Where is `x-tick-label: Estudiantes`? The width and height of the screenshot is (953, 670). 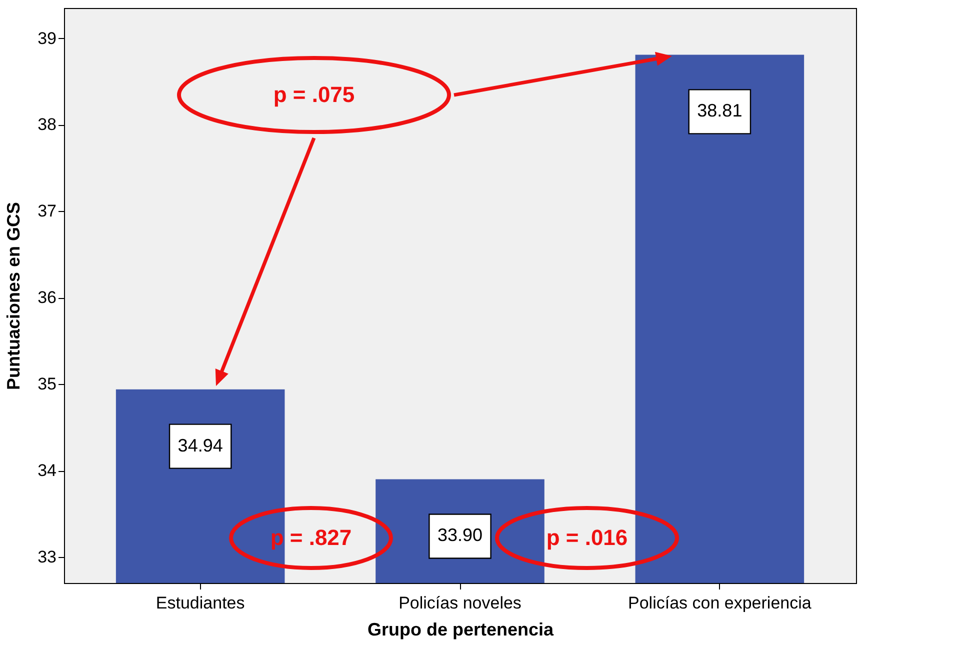 x-tick-label: Estudiantes is located at coordinates (200, 603).